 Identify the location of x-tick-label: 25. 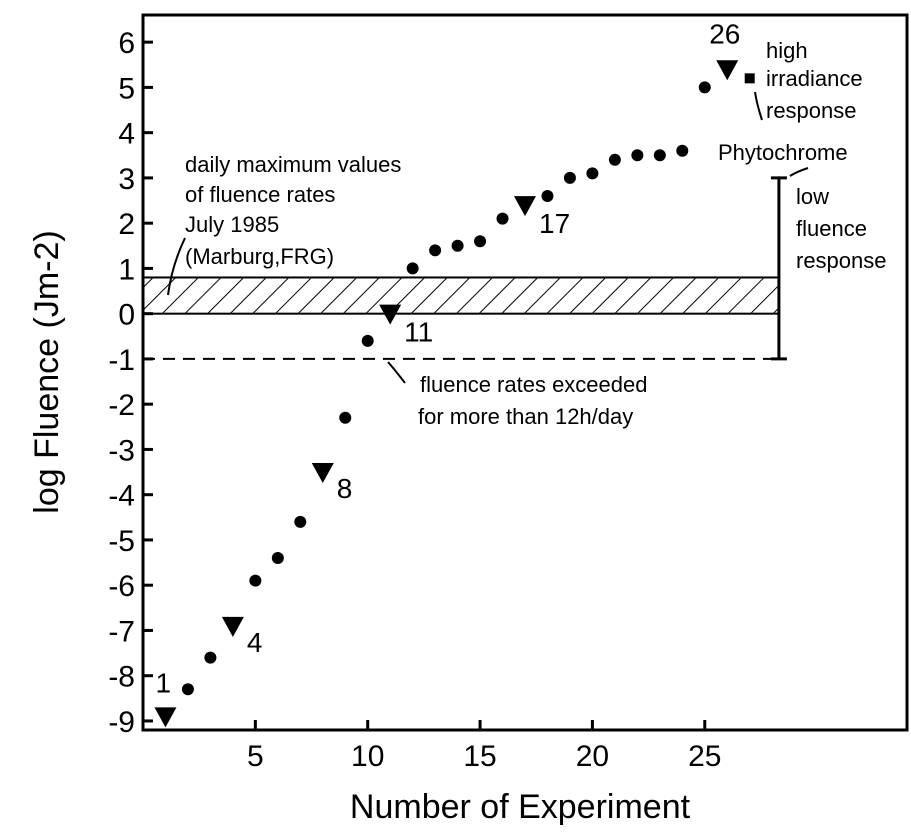
(704, 756).